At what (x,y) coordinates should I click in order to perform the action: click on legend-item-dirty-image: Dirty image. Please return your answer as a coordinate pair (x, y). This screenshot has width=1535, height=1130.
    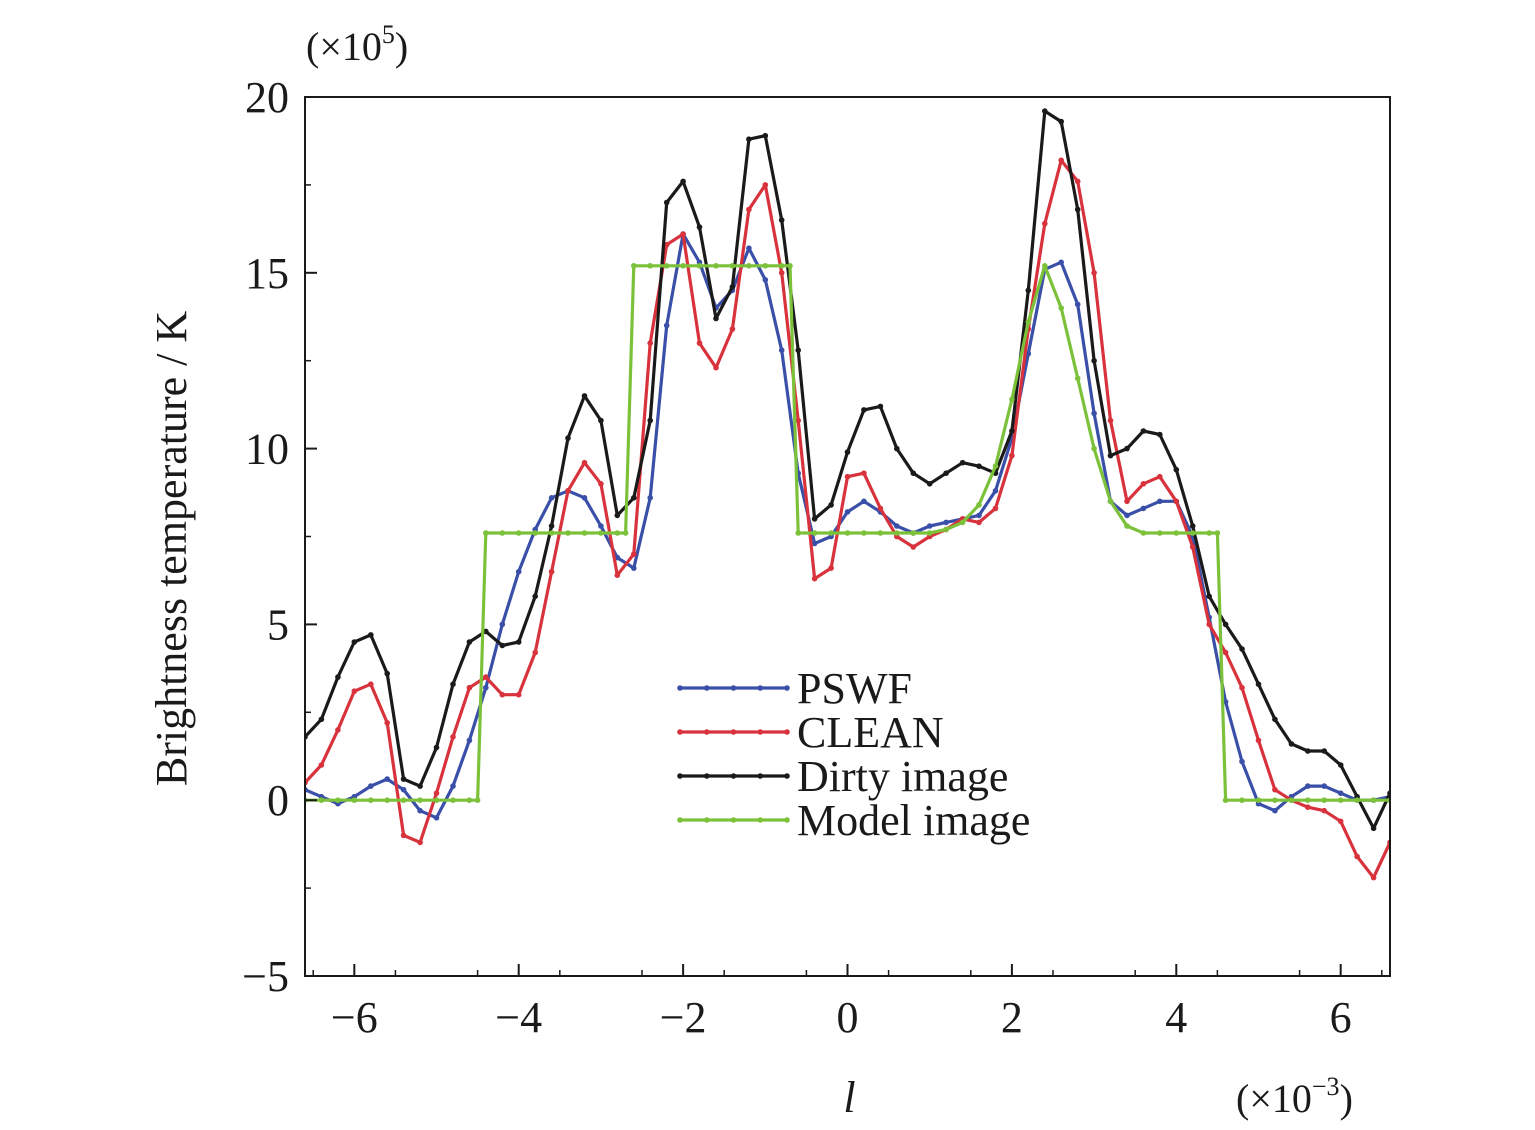
    Looking at the image, I should click on (842, 776).